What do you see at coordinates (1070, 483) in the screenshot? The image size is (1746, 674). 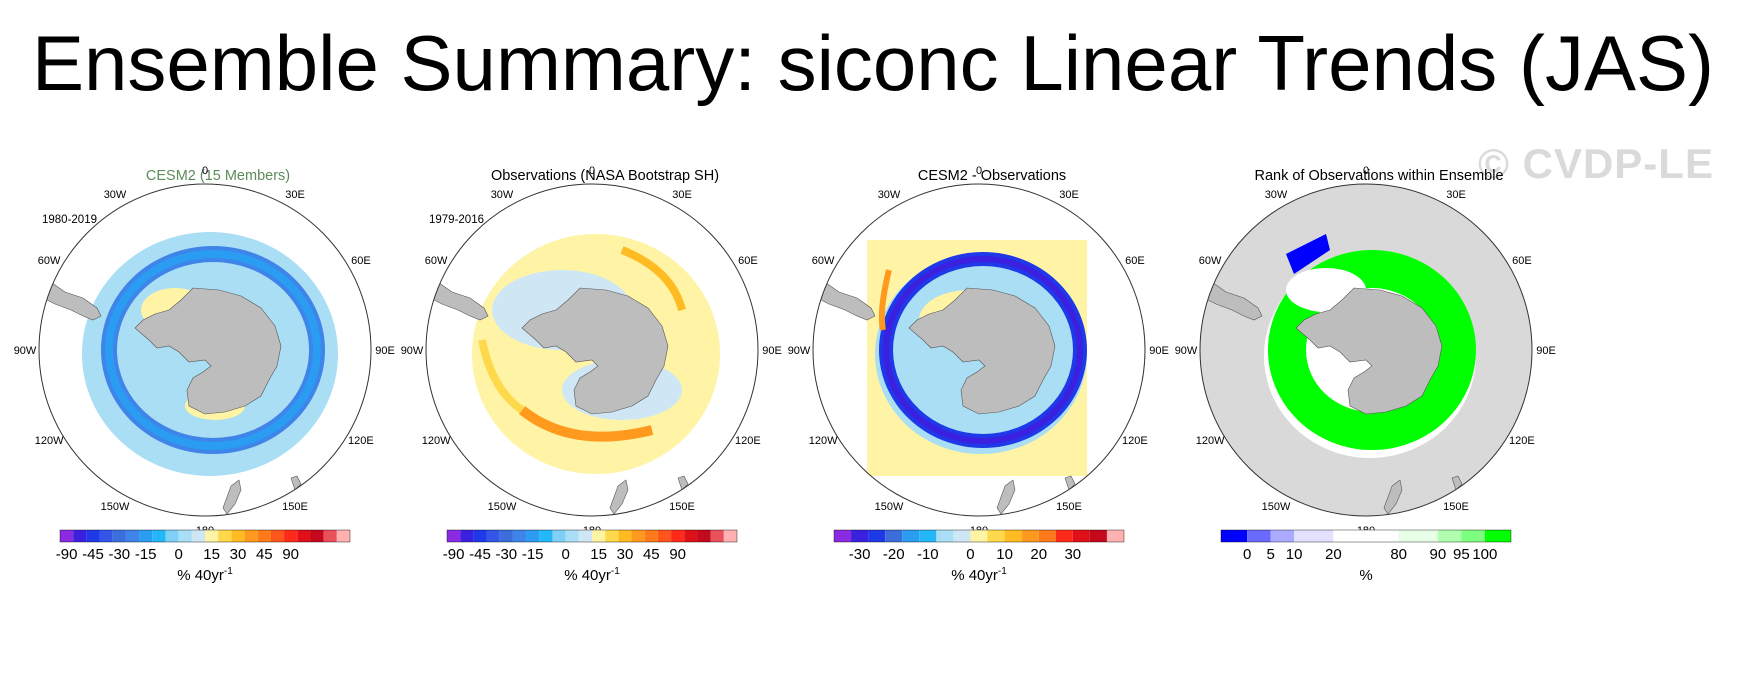 I see `tasmania-land` at bounding box center [1070, 483].